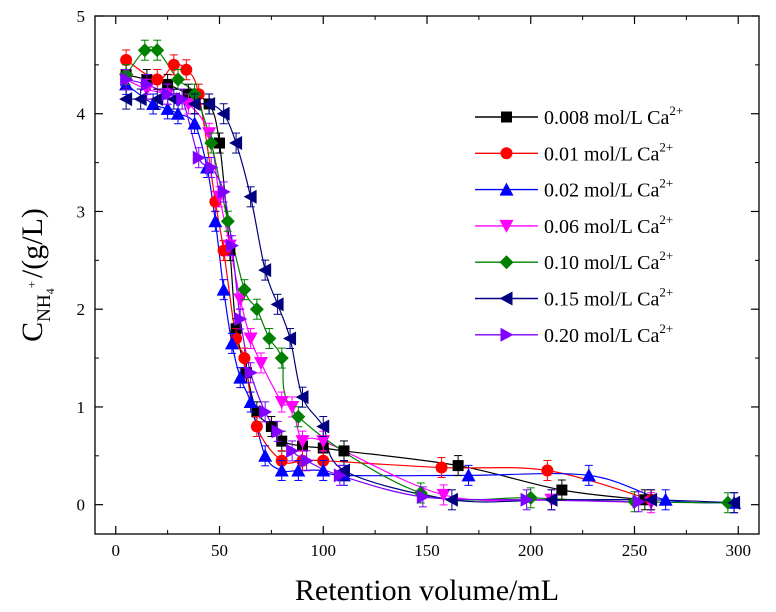  What do you see at coordinates (50, 291) in the screenshot?
I see `y-axis-title-sub2: 4` at bounding box center [50, 291].